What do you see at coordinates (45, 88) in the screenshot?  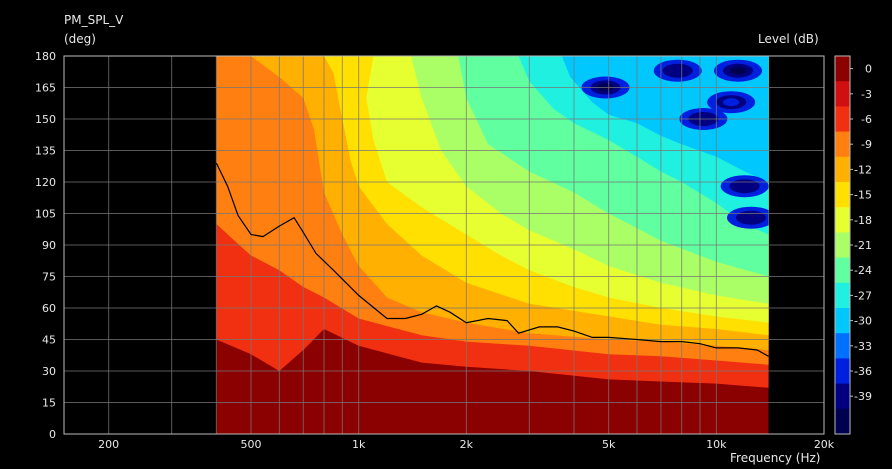 I see `y-tick-label: 165` at bounding box center [45, 88].